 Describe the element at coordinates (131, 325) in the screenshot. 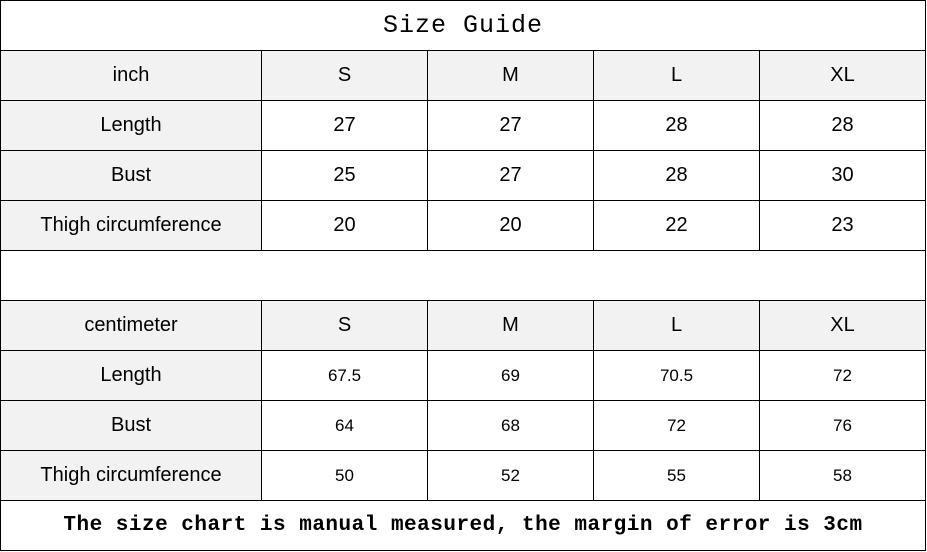

I see `unit-label: centimeter` at that location.